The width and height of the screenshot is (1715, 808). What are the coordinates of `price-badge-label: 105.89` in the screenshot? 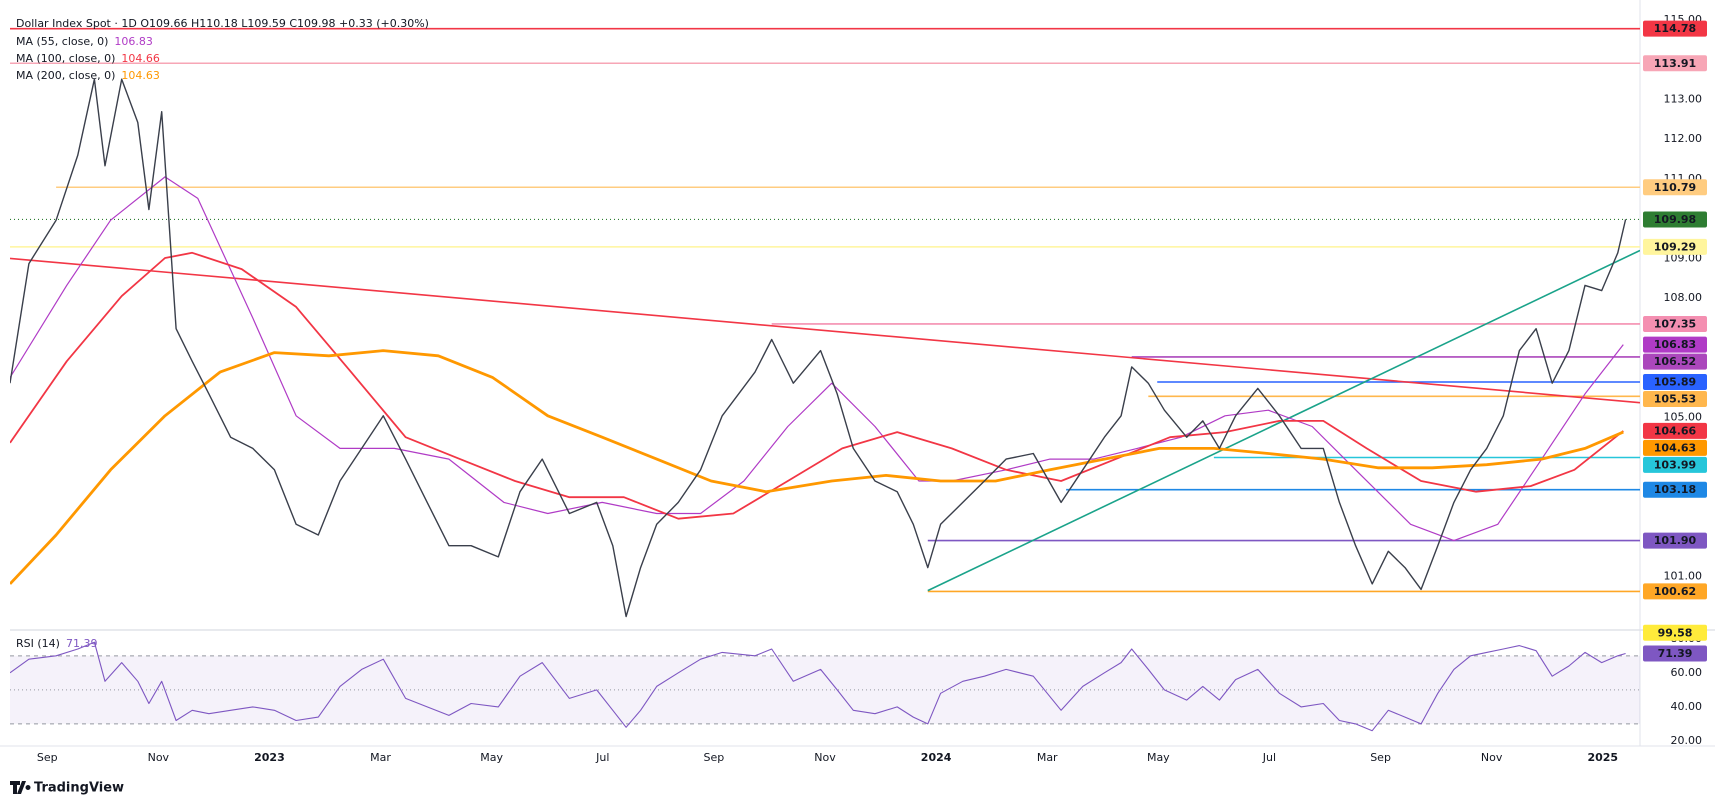 It's located at (1675, 381).